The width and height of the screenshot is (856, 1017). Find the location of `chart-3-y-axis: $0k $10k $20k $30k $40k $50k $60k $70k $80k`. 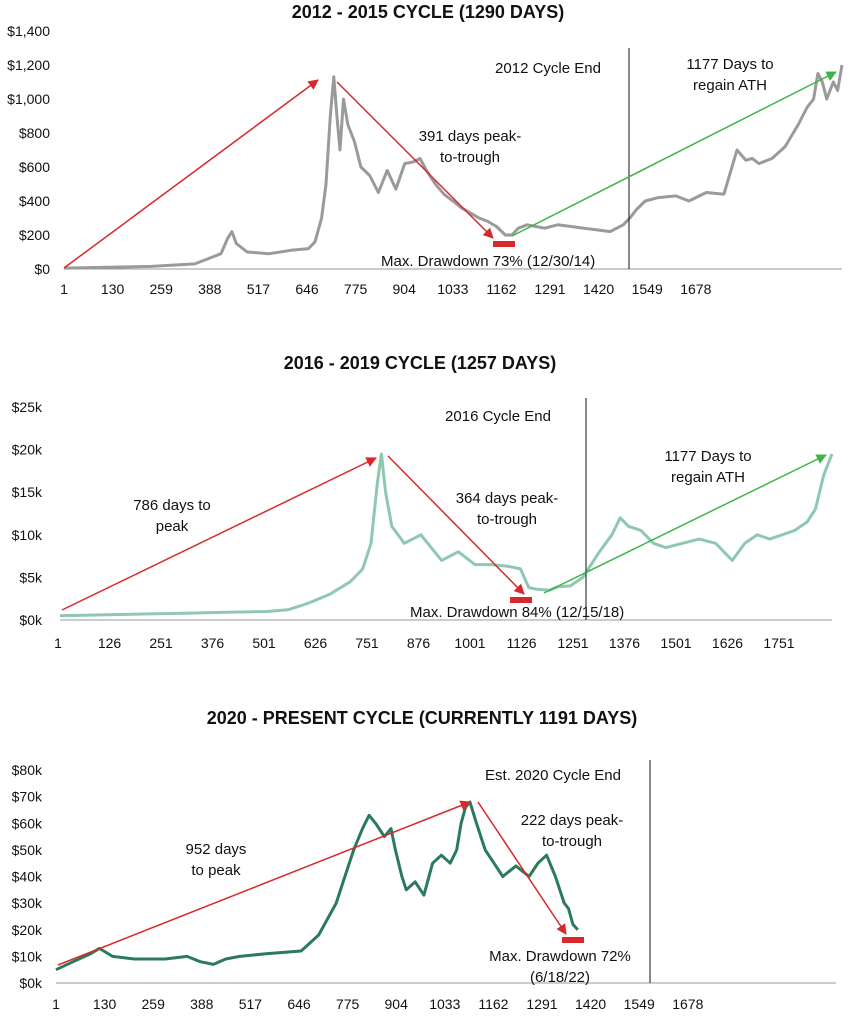

chart-3-y-axis: $0k $10k $20k $30k $40k $50k $60k $70k $80k is located at coordinates (27, 876).